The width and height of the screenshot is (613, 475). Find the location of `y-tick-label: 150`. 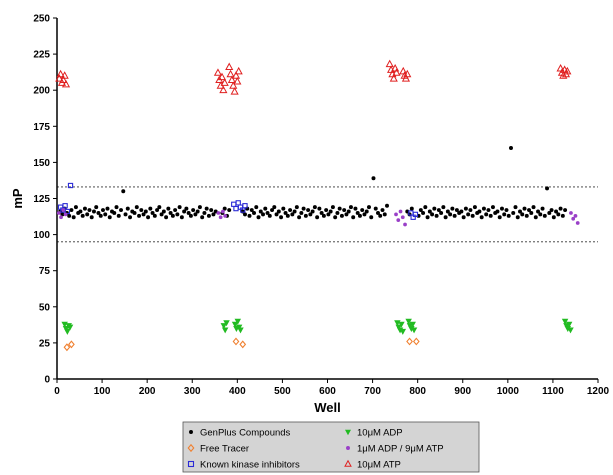

y-tick-label: 150 is located at coordinates (41, 163).